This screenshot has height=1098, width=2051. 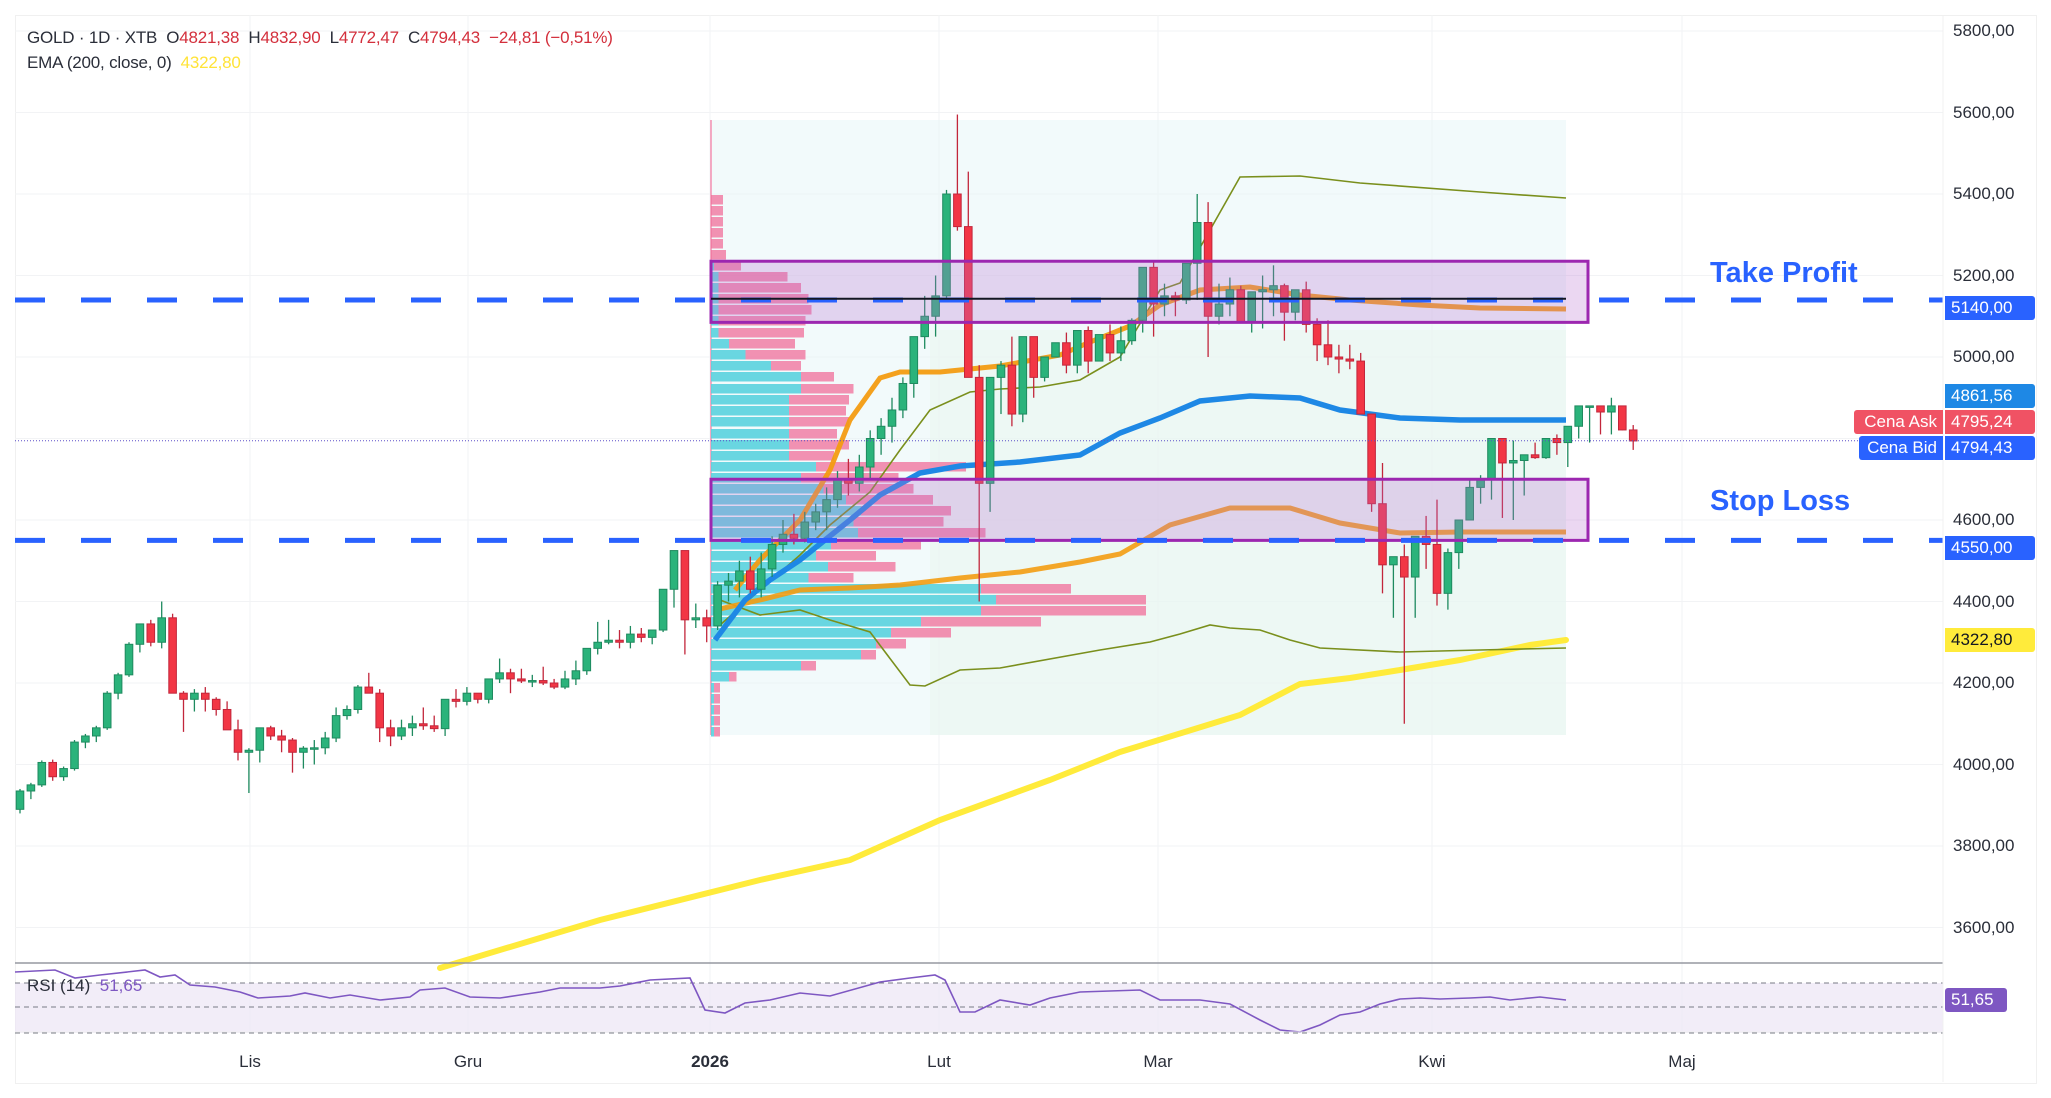 What do you see at coordinates (1984, 30) in the screenshot?
I see `price-axis-tick: 5800,00` at bounding box center [1984, 30].